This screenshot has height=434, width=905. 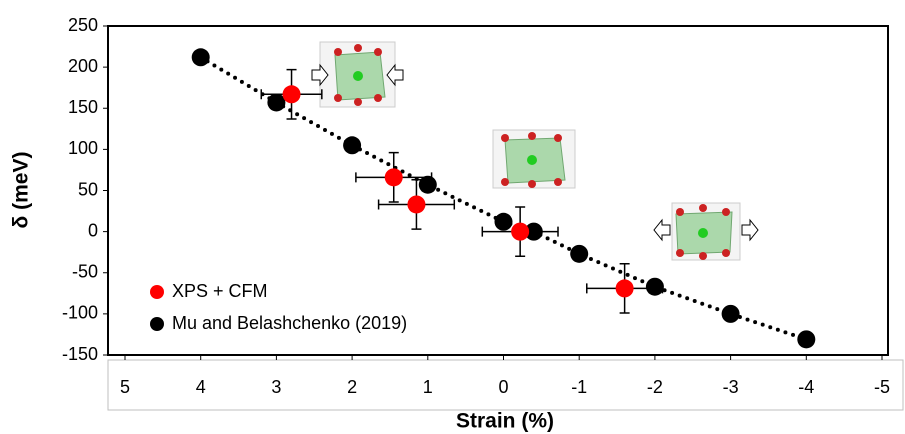 I want to click on x-tick-label: -1, so click(x=579, y=387).